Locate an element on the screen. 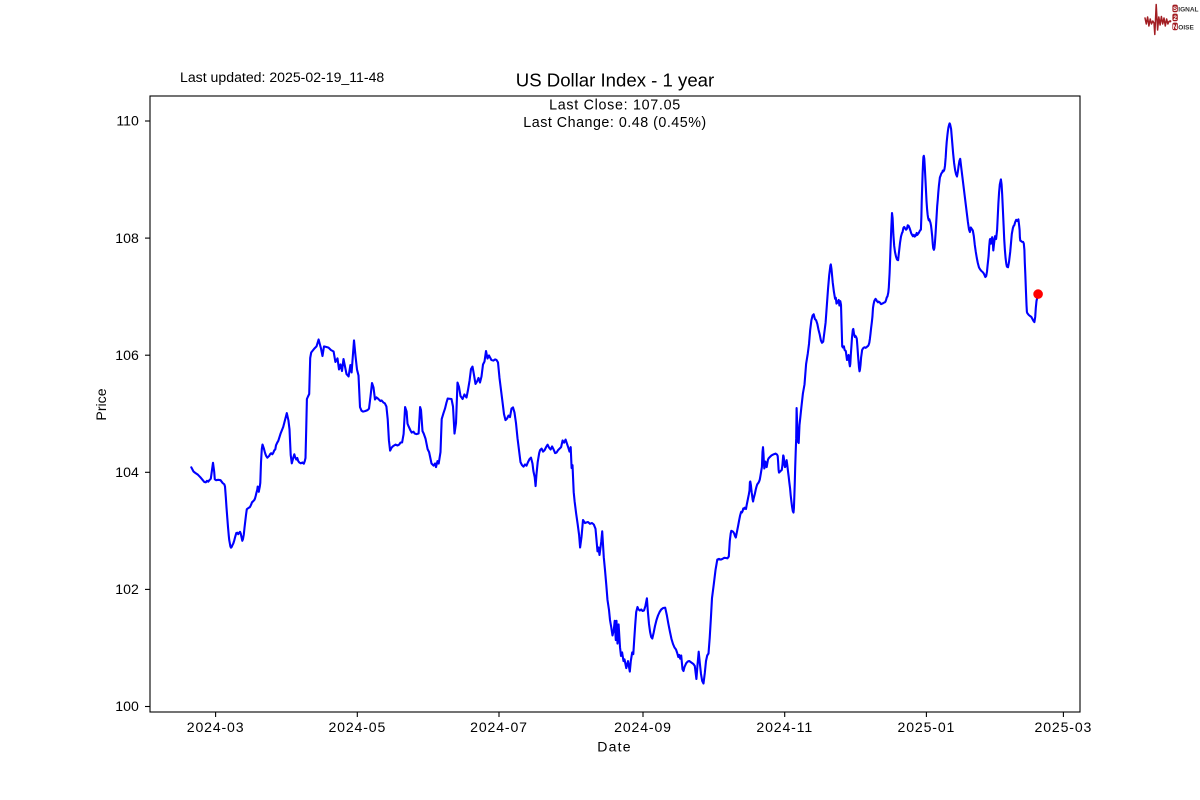 The image size is (1200, 800). svg-text: 106 is located at coordinates (127, 355).